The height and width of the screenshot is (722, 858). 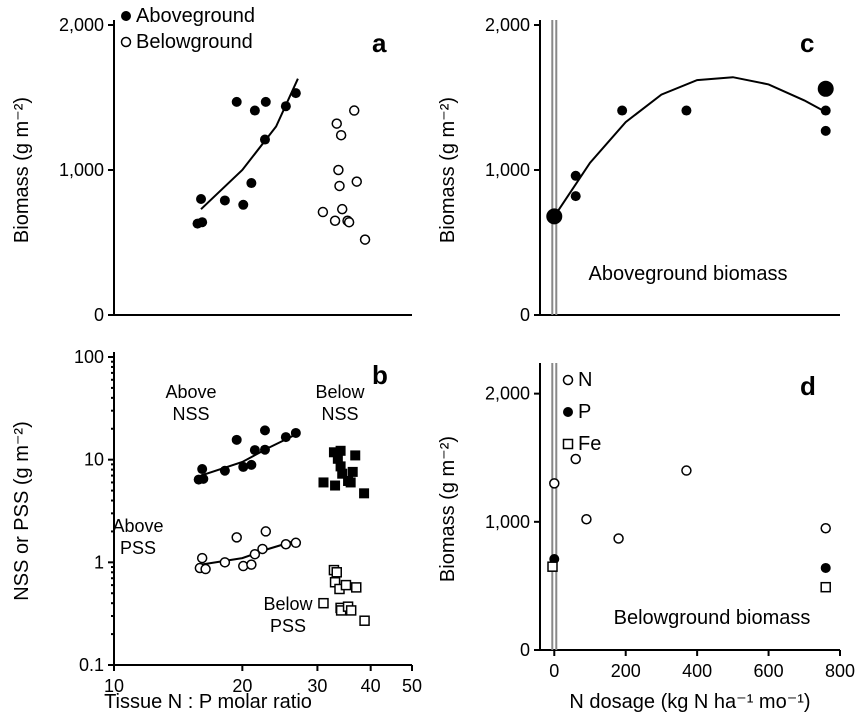 What do you see at coordinates (712, 618) in the screenshot?
I see `panel-annotation: Belowground biomass` at bounding box center [712, 618].